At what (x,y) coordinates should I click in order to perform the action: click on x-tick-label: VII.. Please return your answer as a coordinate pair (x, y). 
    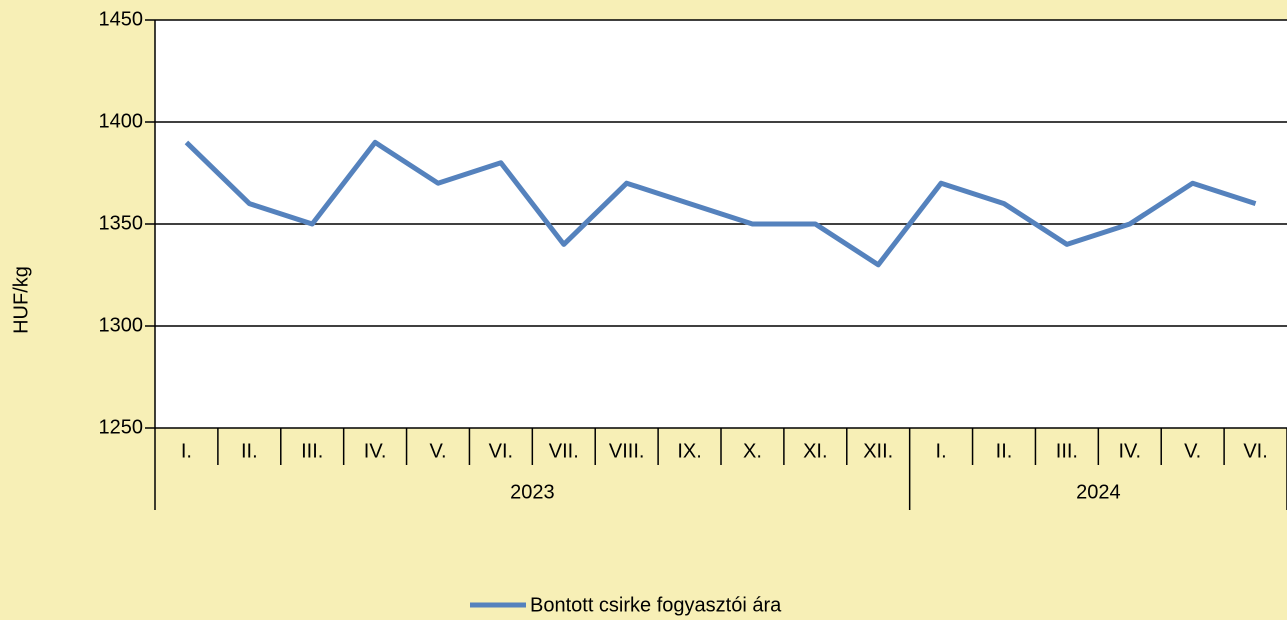
    Looking at the image, I should click on (564, 451).